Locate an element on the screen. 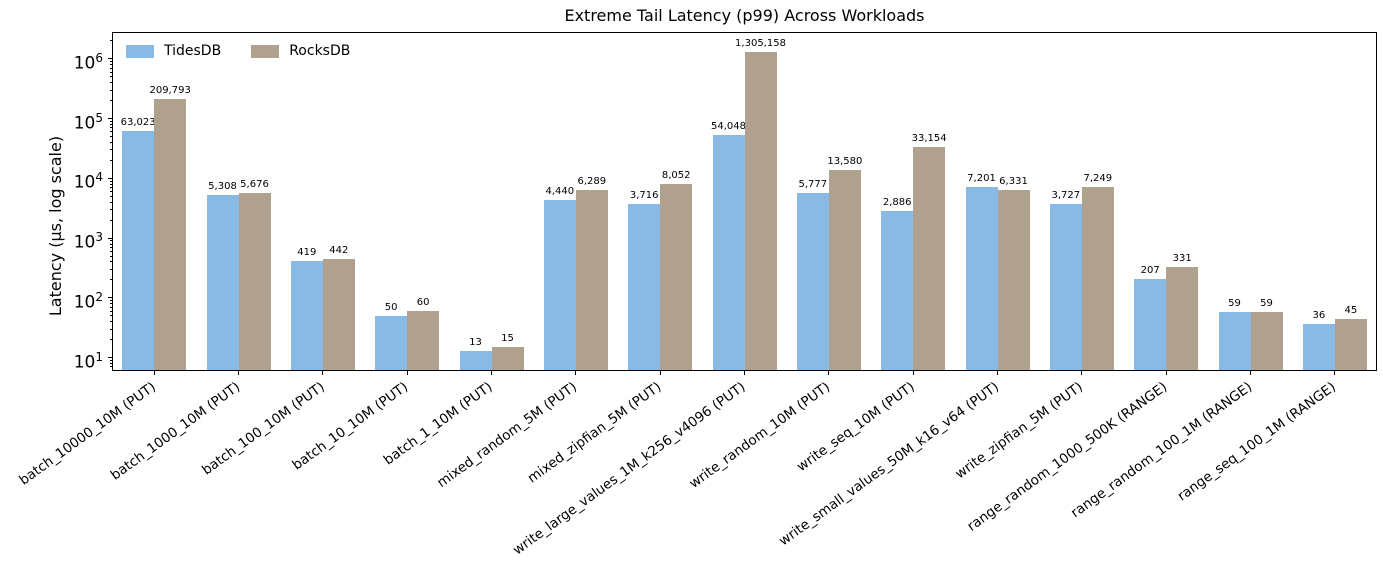  x-tick-label: write_small_values_50M_k16_v64 (PUT) is located at coordinates (888, 464).